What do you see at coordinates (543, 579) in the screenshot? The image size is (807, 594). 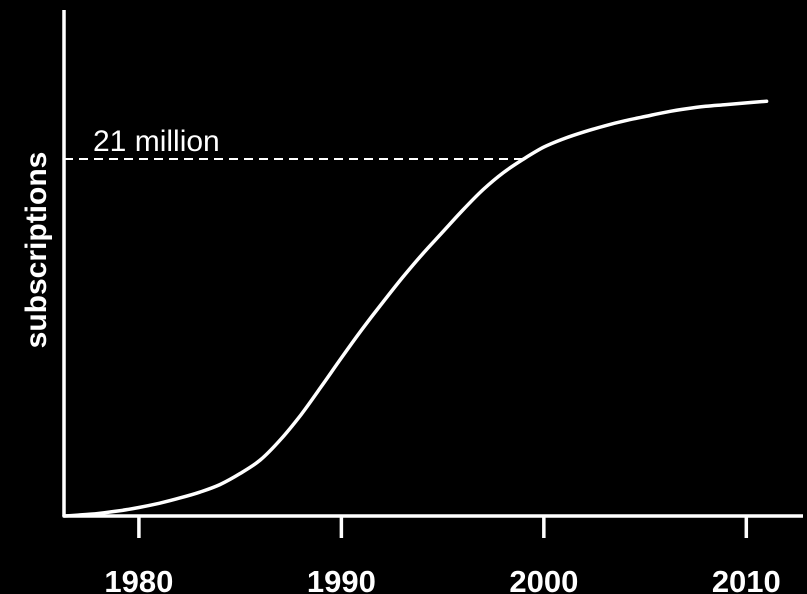 I see `x-tick-label-2000: 2000` at bounding box center [543, 579].